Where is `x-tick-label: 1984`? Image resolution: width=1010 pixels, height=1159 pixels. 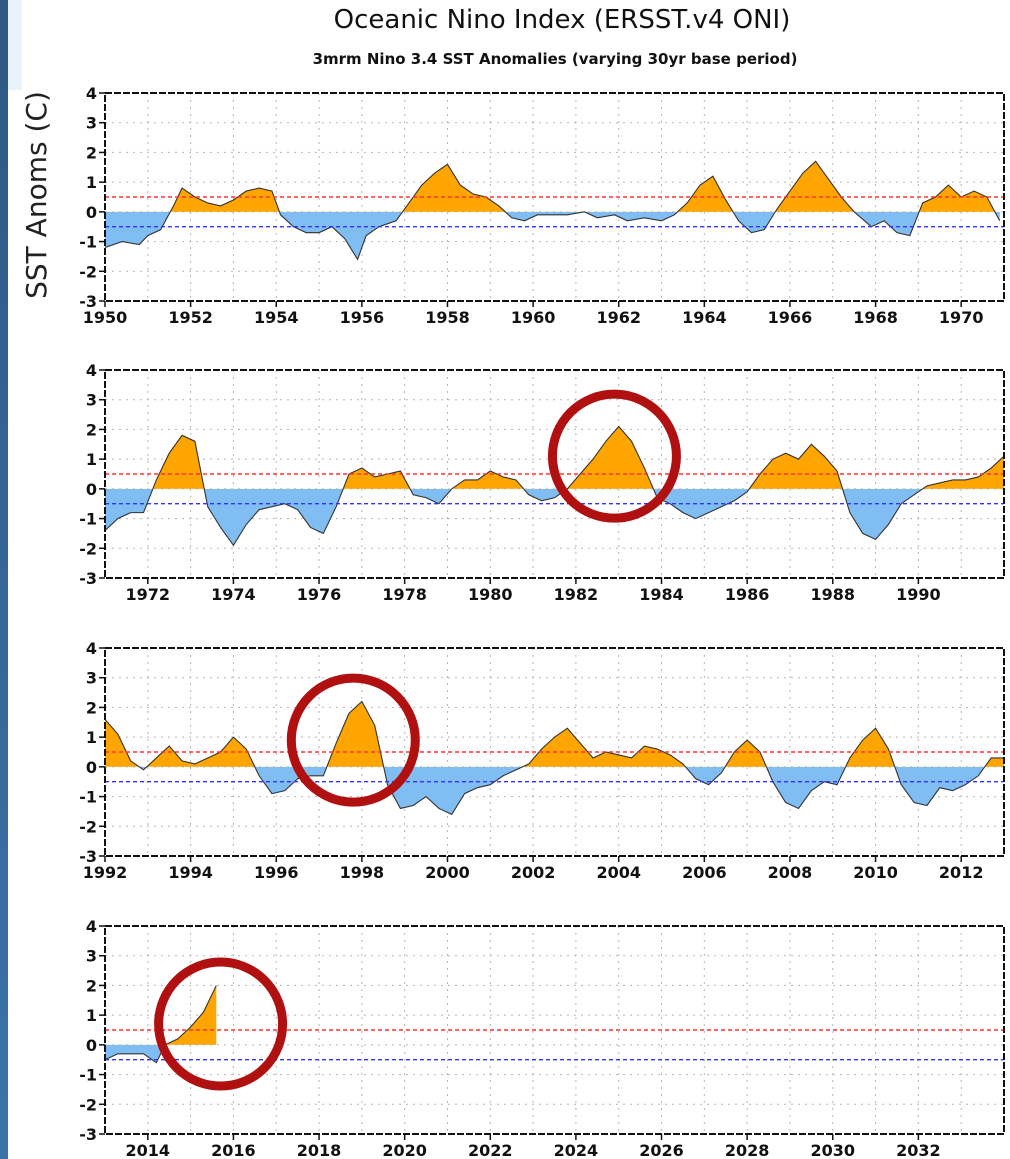
x-tick-label: 1984 is located at coordinates (661, 594).